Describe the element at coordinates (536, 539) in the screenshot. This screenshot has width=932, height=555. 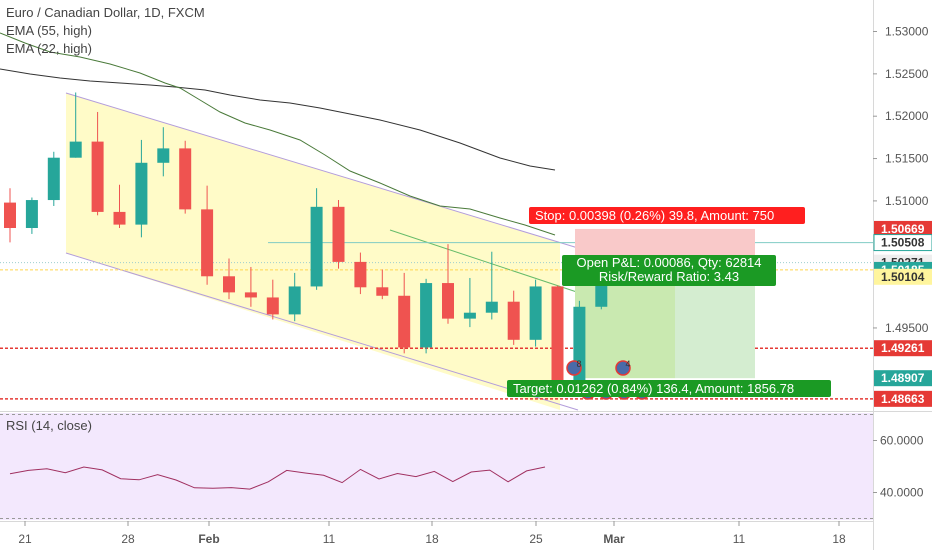
I see `x-tick-label: 25` at that location.